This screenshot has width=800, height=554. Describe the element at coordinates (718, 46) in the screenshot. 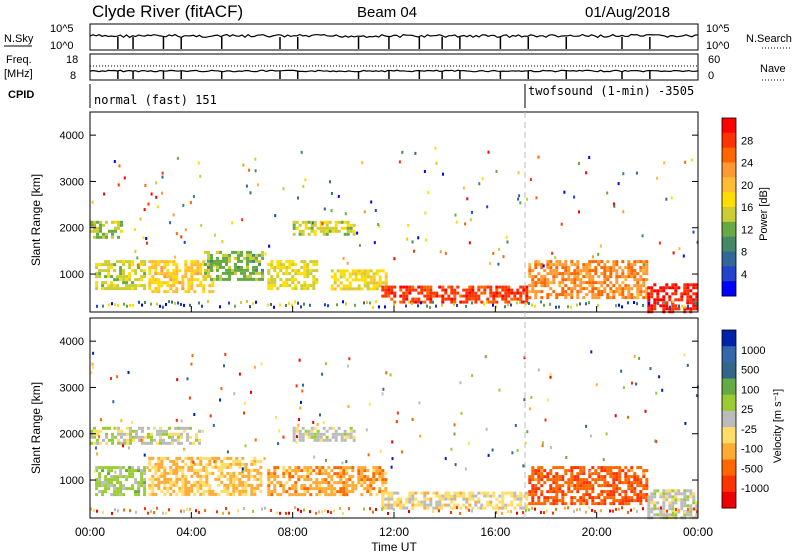

I see `nsearch-tick-bottom: 10^0` at that location.